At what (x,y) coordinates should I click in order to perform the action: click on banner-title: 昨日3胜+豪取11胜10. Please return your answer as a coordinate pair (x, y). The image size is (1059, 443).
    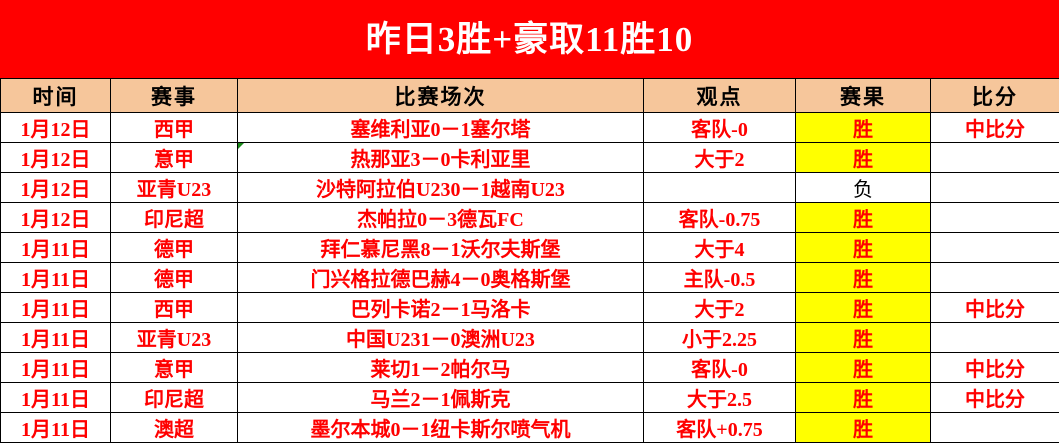
    Looking at the image, I should click on (530, 39).